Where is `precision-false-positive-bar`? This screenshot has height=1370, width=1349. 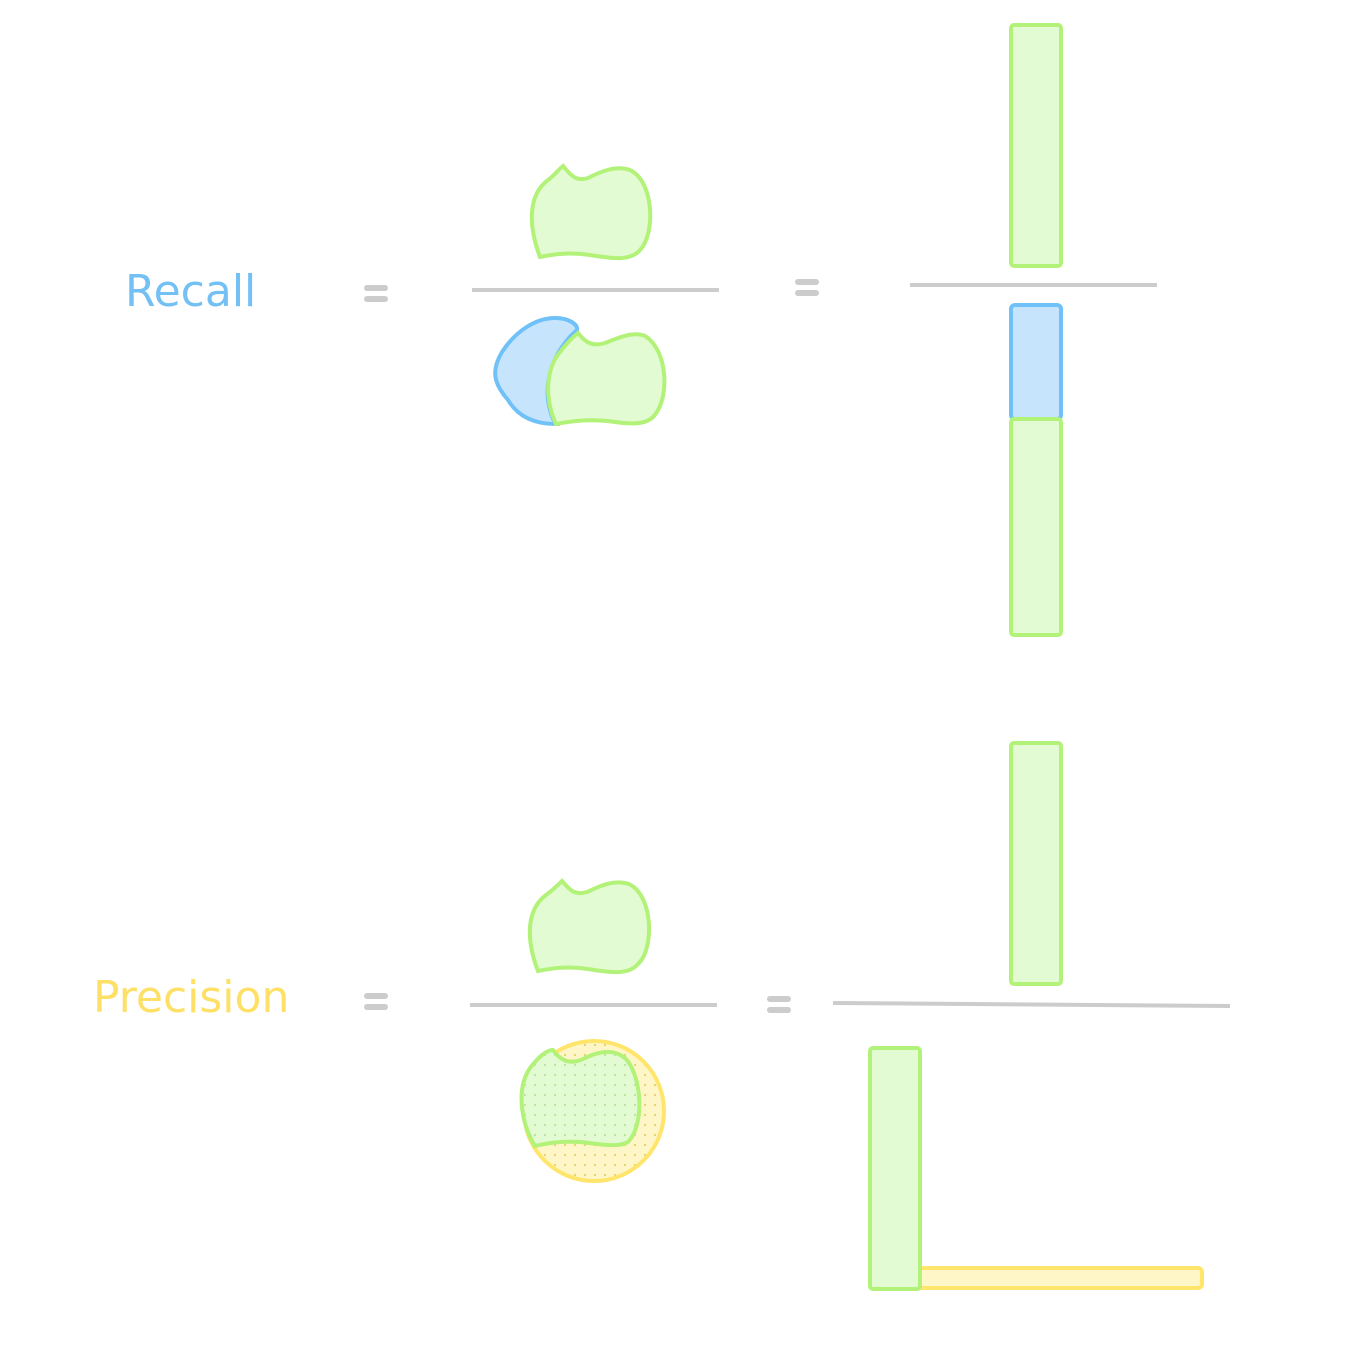 precision-false-positive-bar is located at coordinates (1058, 1278).